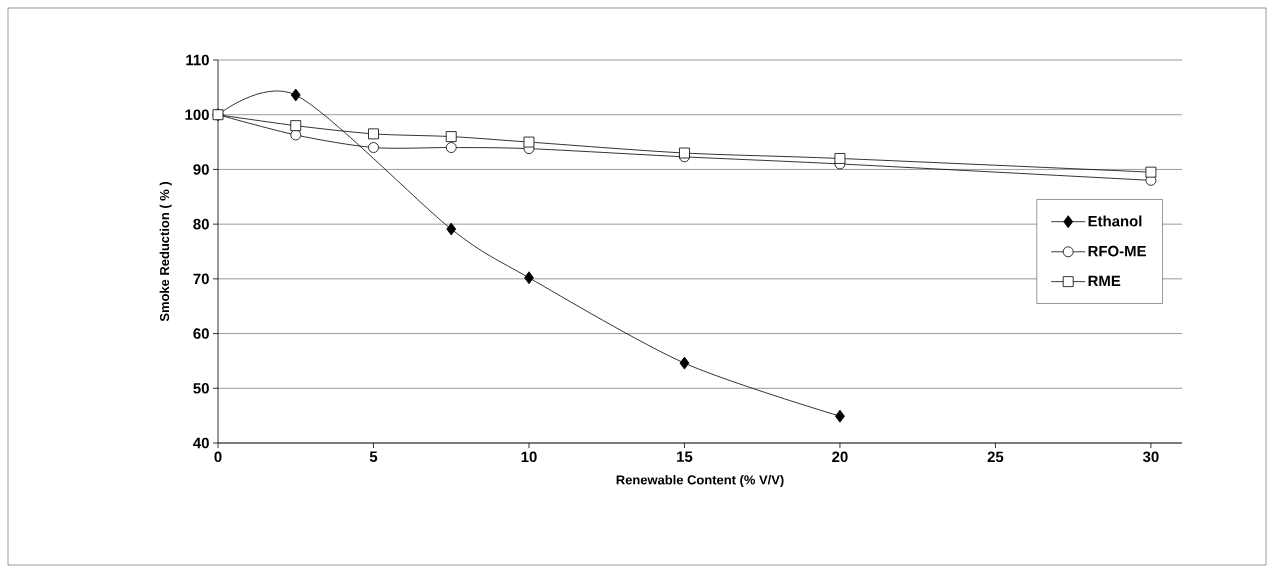 The image size is (1274, 573). What do you see at coordinates (1150, 457) in the screenshot?
I see `x-tick-label: 30` at bounding box center [1150, 457].